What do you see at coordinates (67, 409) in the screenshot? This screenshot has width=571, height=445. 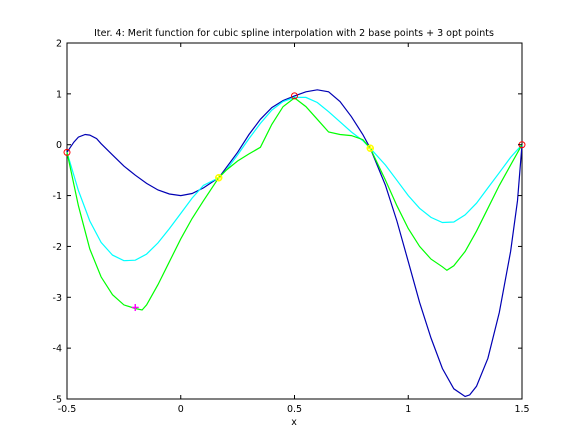 I see `x-tick-label: -0.5` at bounding box center [67, 409].